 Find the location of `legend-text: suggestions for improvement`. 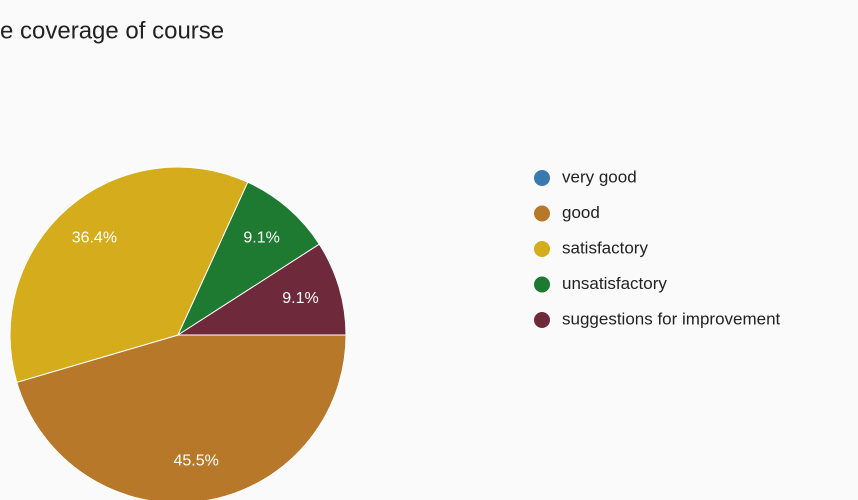

legend-text: suggestions for improvement is located at coordinates (671, 318).